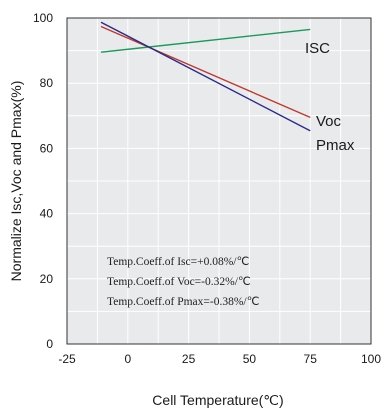 Image resolution: width=385 pixels, height=413 pixels. What do you see at coordinates (329, 121) in the screenshot?
I see `series-label-voc: Voc` at bounding box center [329, 121].